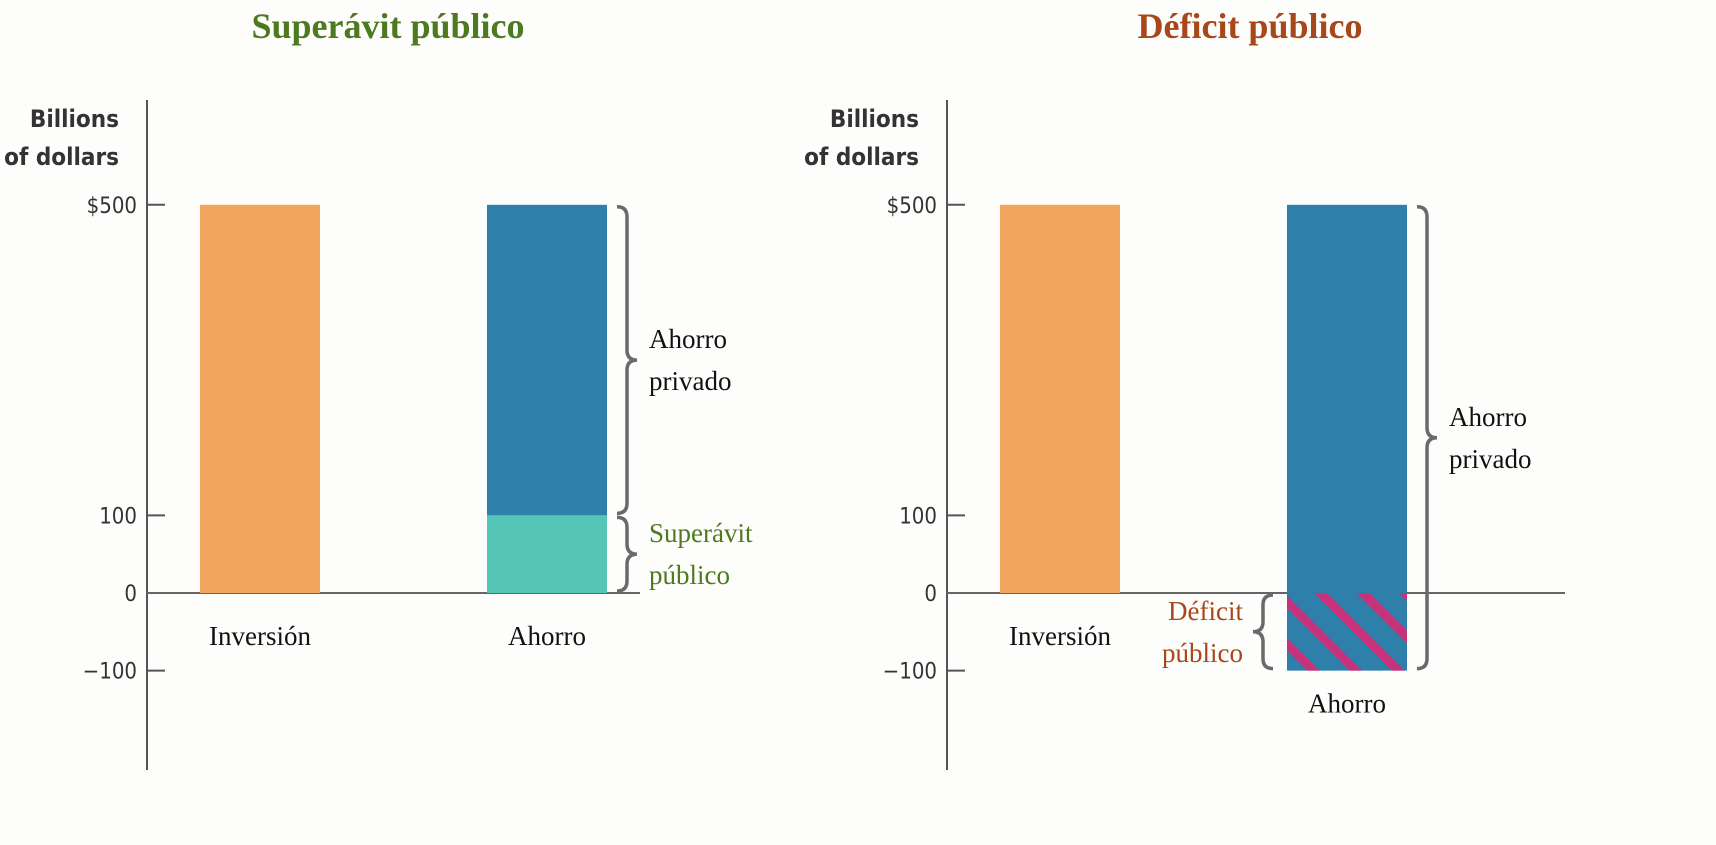 This screenshot has height=845, width=1716. What do you see at coordinates (1202, 631) in the screenshot?
I see `annotation: Déficit público` at bounding box center [1202, 631].